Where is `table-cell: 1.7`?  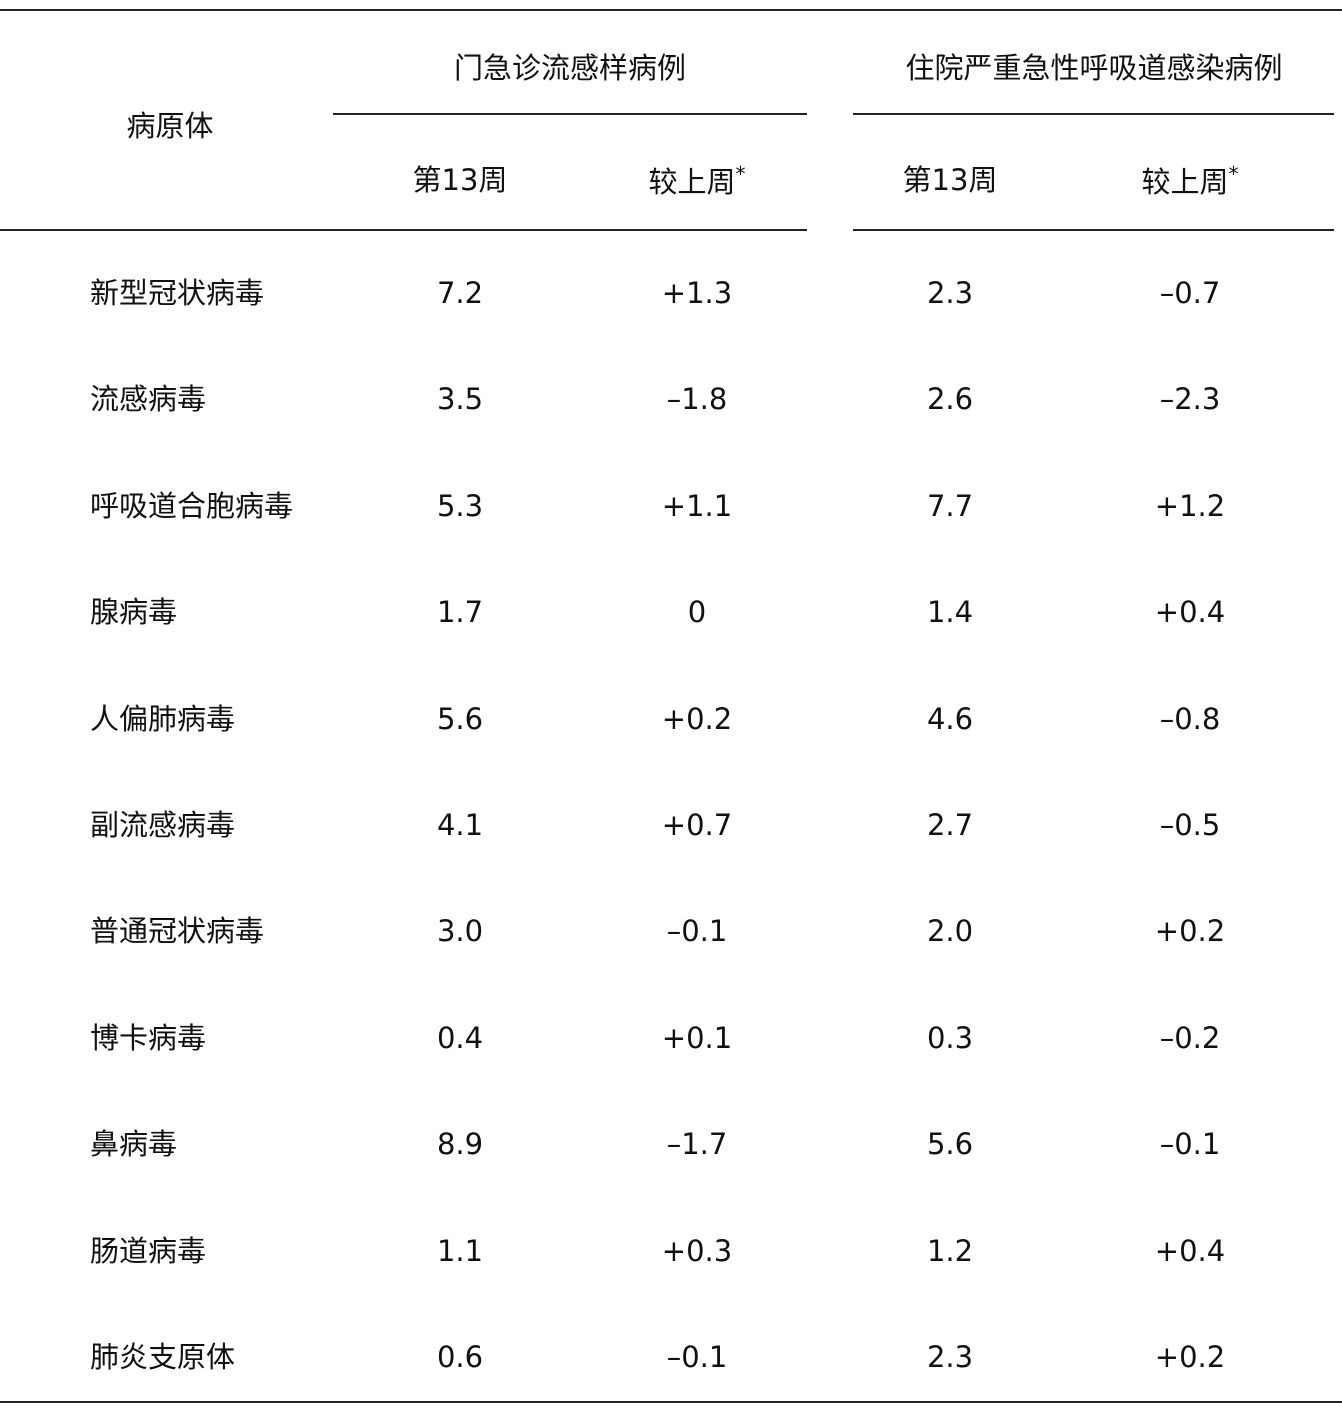 table-cell: 1.7 is located at coordinates (460, 612).